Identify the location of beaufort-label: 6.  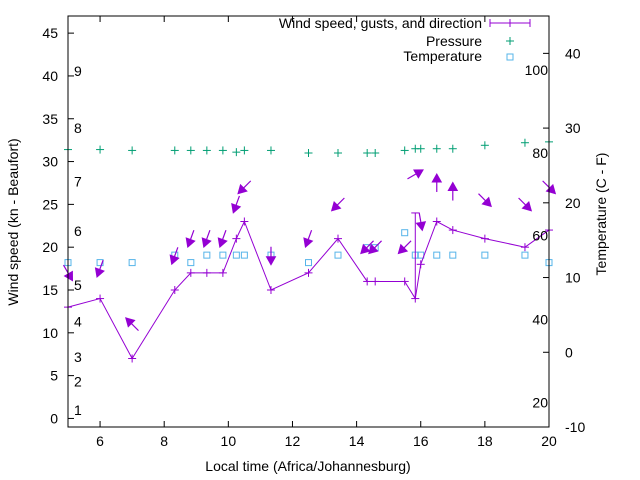
(78, 231).